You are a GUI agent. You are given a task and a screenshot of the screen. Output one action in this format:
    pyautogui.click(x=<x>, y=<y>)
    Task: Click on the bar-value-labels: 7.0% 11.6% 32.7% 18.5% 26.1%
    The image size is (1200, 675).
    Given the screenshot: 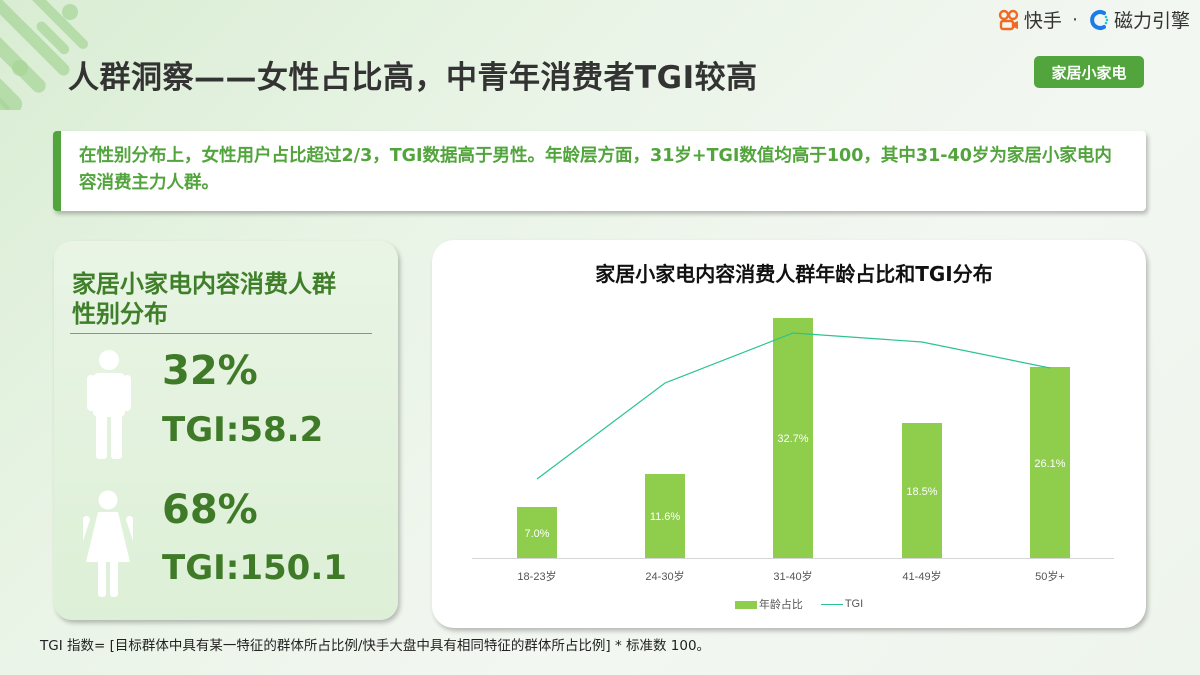 What is the action you would take?
    pyautogui.click(x=794, y=486)
    